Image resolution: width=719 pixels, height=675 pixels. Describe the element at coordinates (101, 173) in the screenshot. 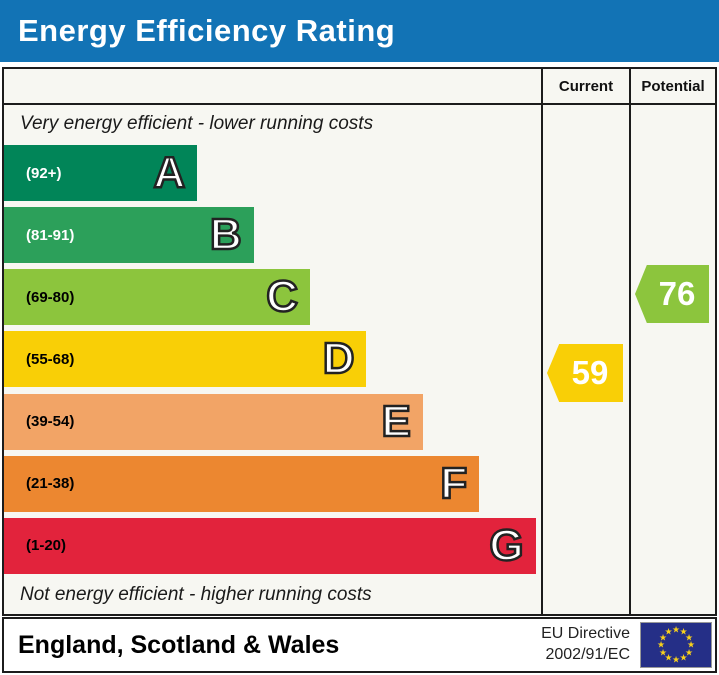

I see `band-bar-a: (92+) A` at that location.